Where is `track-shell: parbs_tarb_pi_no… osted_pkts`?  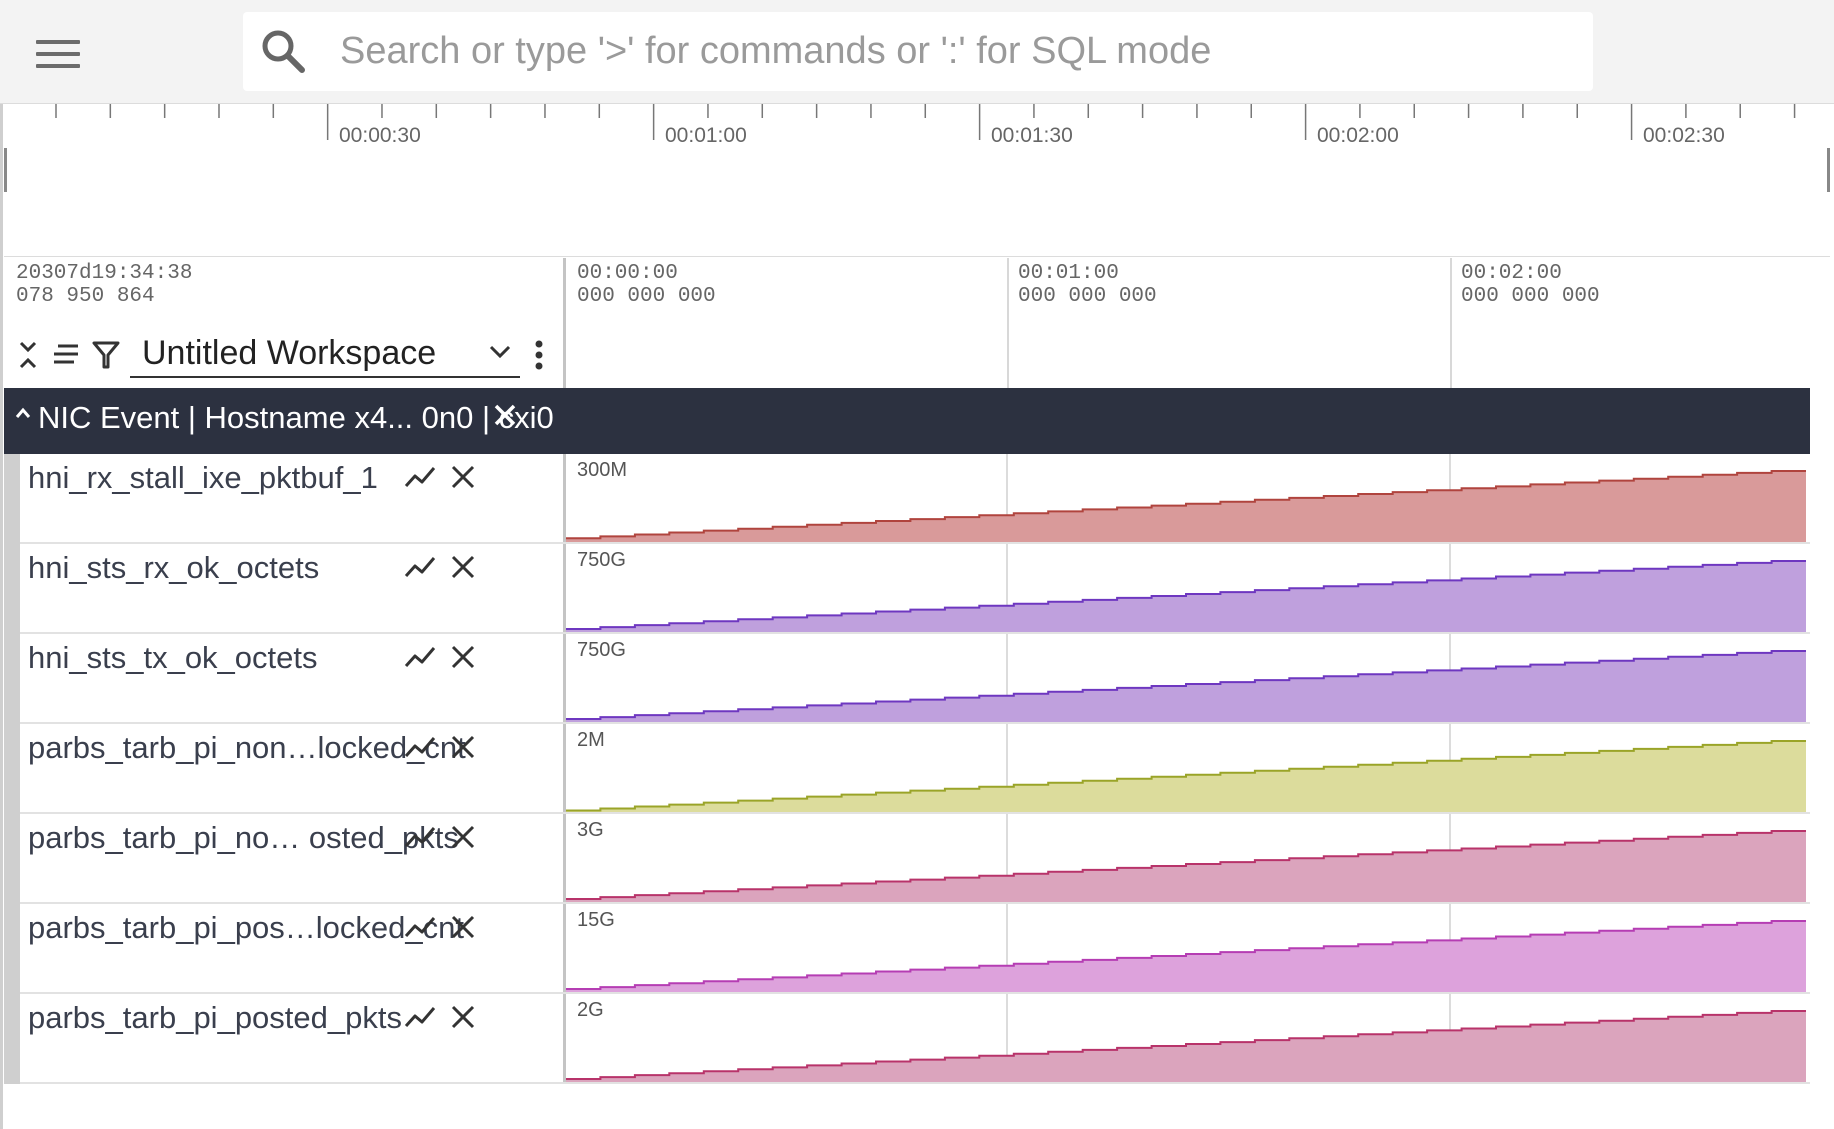 track-shell: parbs_tarb_pi_no… osted_pkts is located at coordinates (293, 859).